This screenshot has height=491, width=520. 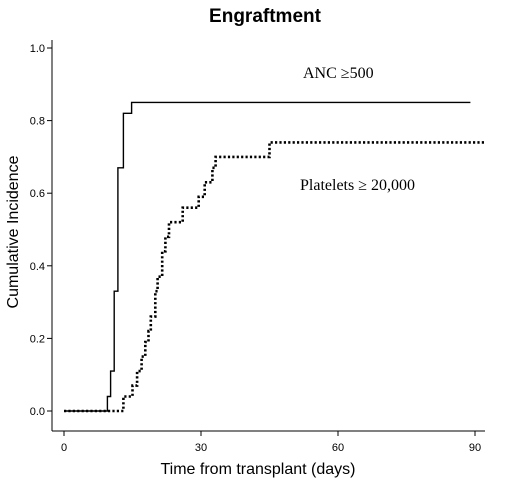 What do you see at coordinates (271, 442) in the screenshot?
I see `x-axis-ticks: 0 30 60 90` at bounding box center [271, 442].